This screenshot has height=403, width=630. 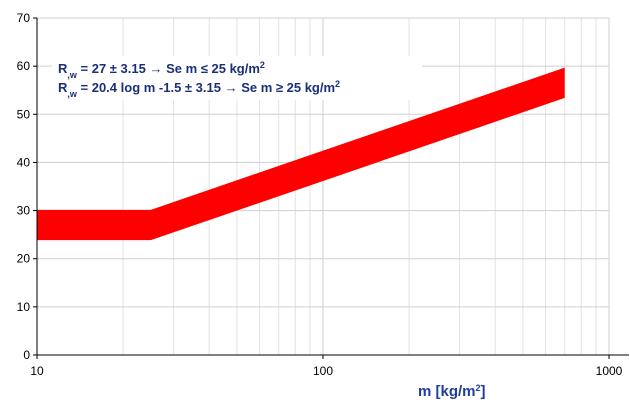 What do you see at coordinates (168, 68) in the screenshot?
I see `annotation-text: = 27 ± 3.15 → Se m ≤ 25 kg/m` at bounding box center [168, 68].